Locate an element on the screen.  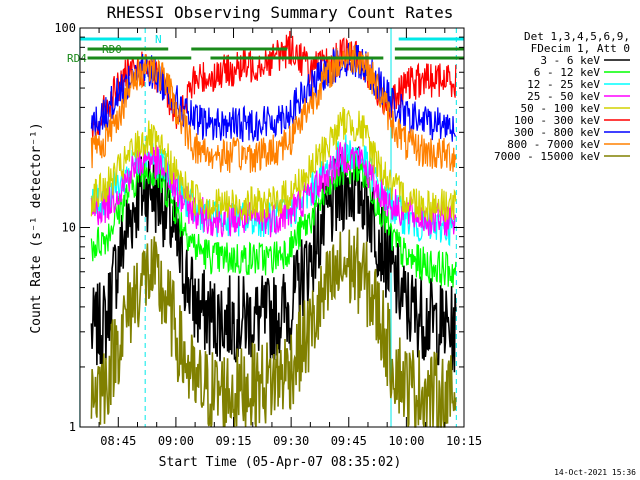
y-tick-label-0: 1 is located at coordinates (72, 427).